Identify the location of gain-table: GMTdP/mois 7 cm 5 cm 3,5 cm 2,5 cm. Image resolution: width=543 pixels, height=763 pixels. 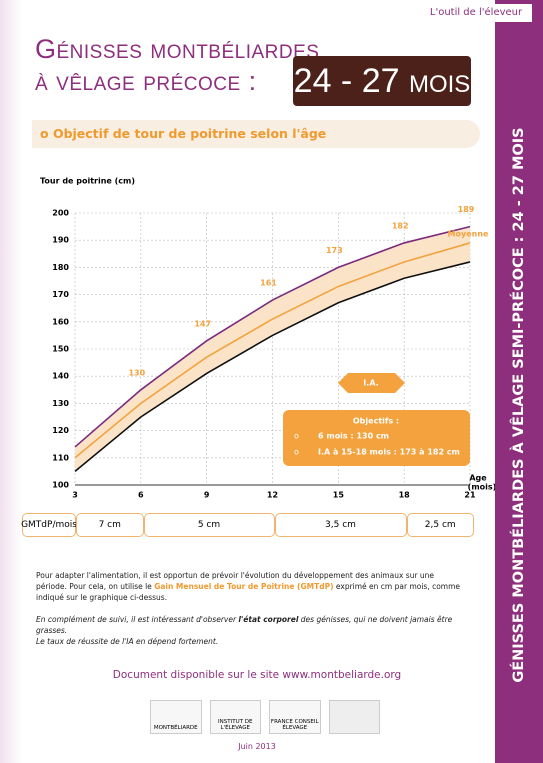
(247, 525).